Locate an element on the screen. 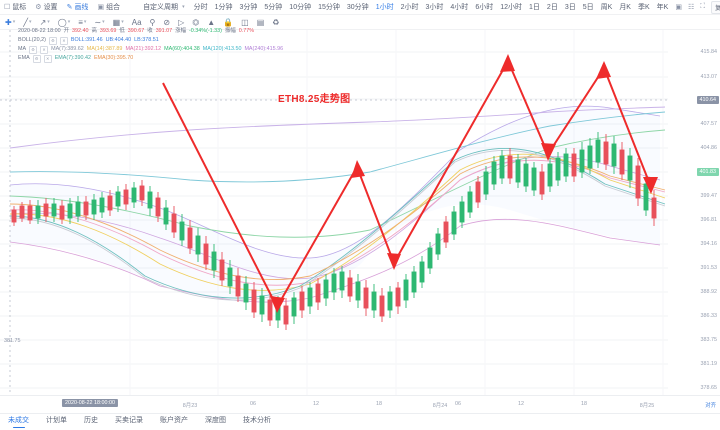  toolbar-draw: ✎ 画线 is located at coordinates (78, 7).